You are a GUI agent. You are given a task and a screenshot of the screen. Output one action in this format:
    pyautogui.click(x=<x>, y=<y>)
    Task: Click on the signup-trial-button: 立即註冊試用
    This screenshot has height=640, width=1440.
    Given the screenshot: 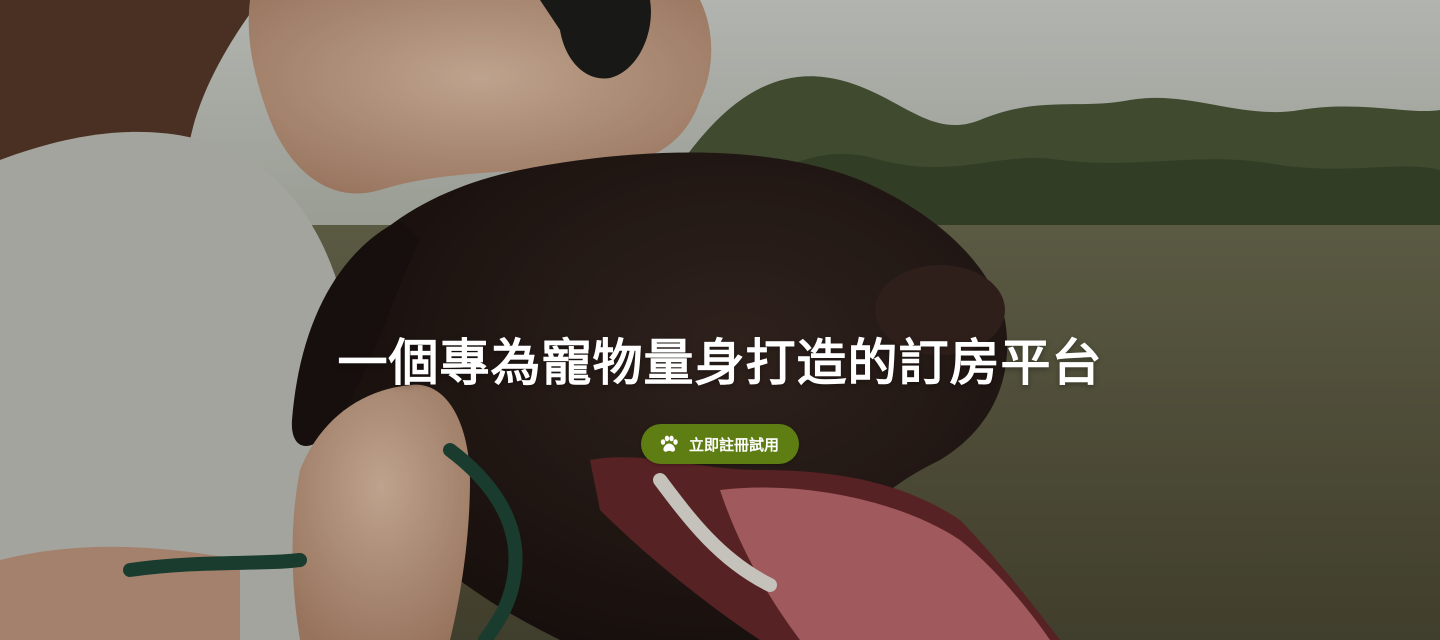 What is the action you would take?
    pyautogui.click(x=719, y=444)
    